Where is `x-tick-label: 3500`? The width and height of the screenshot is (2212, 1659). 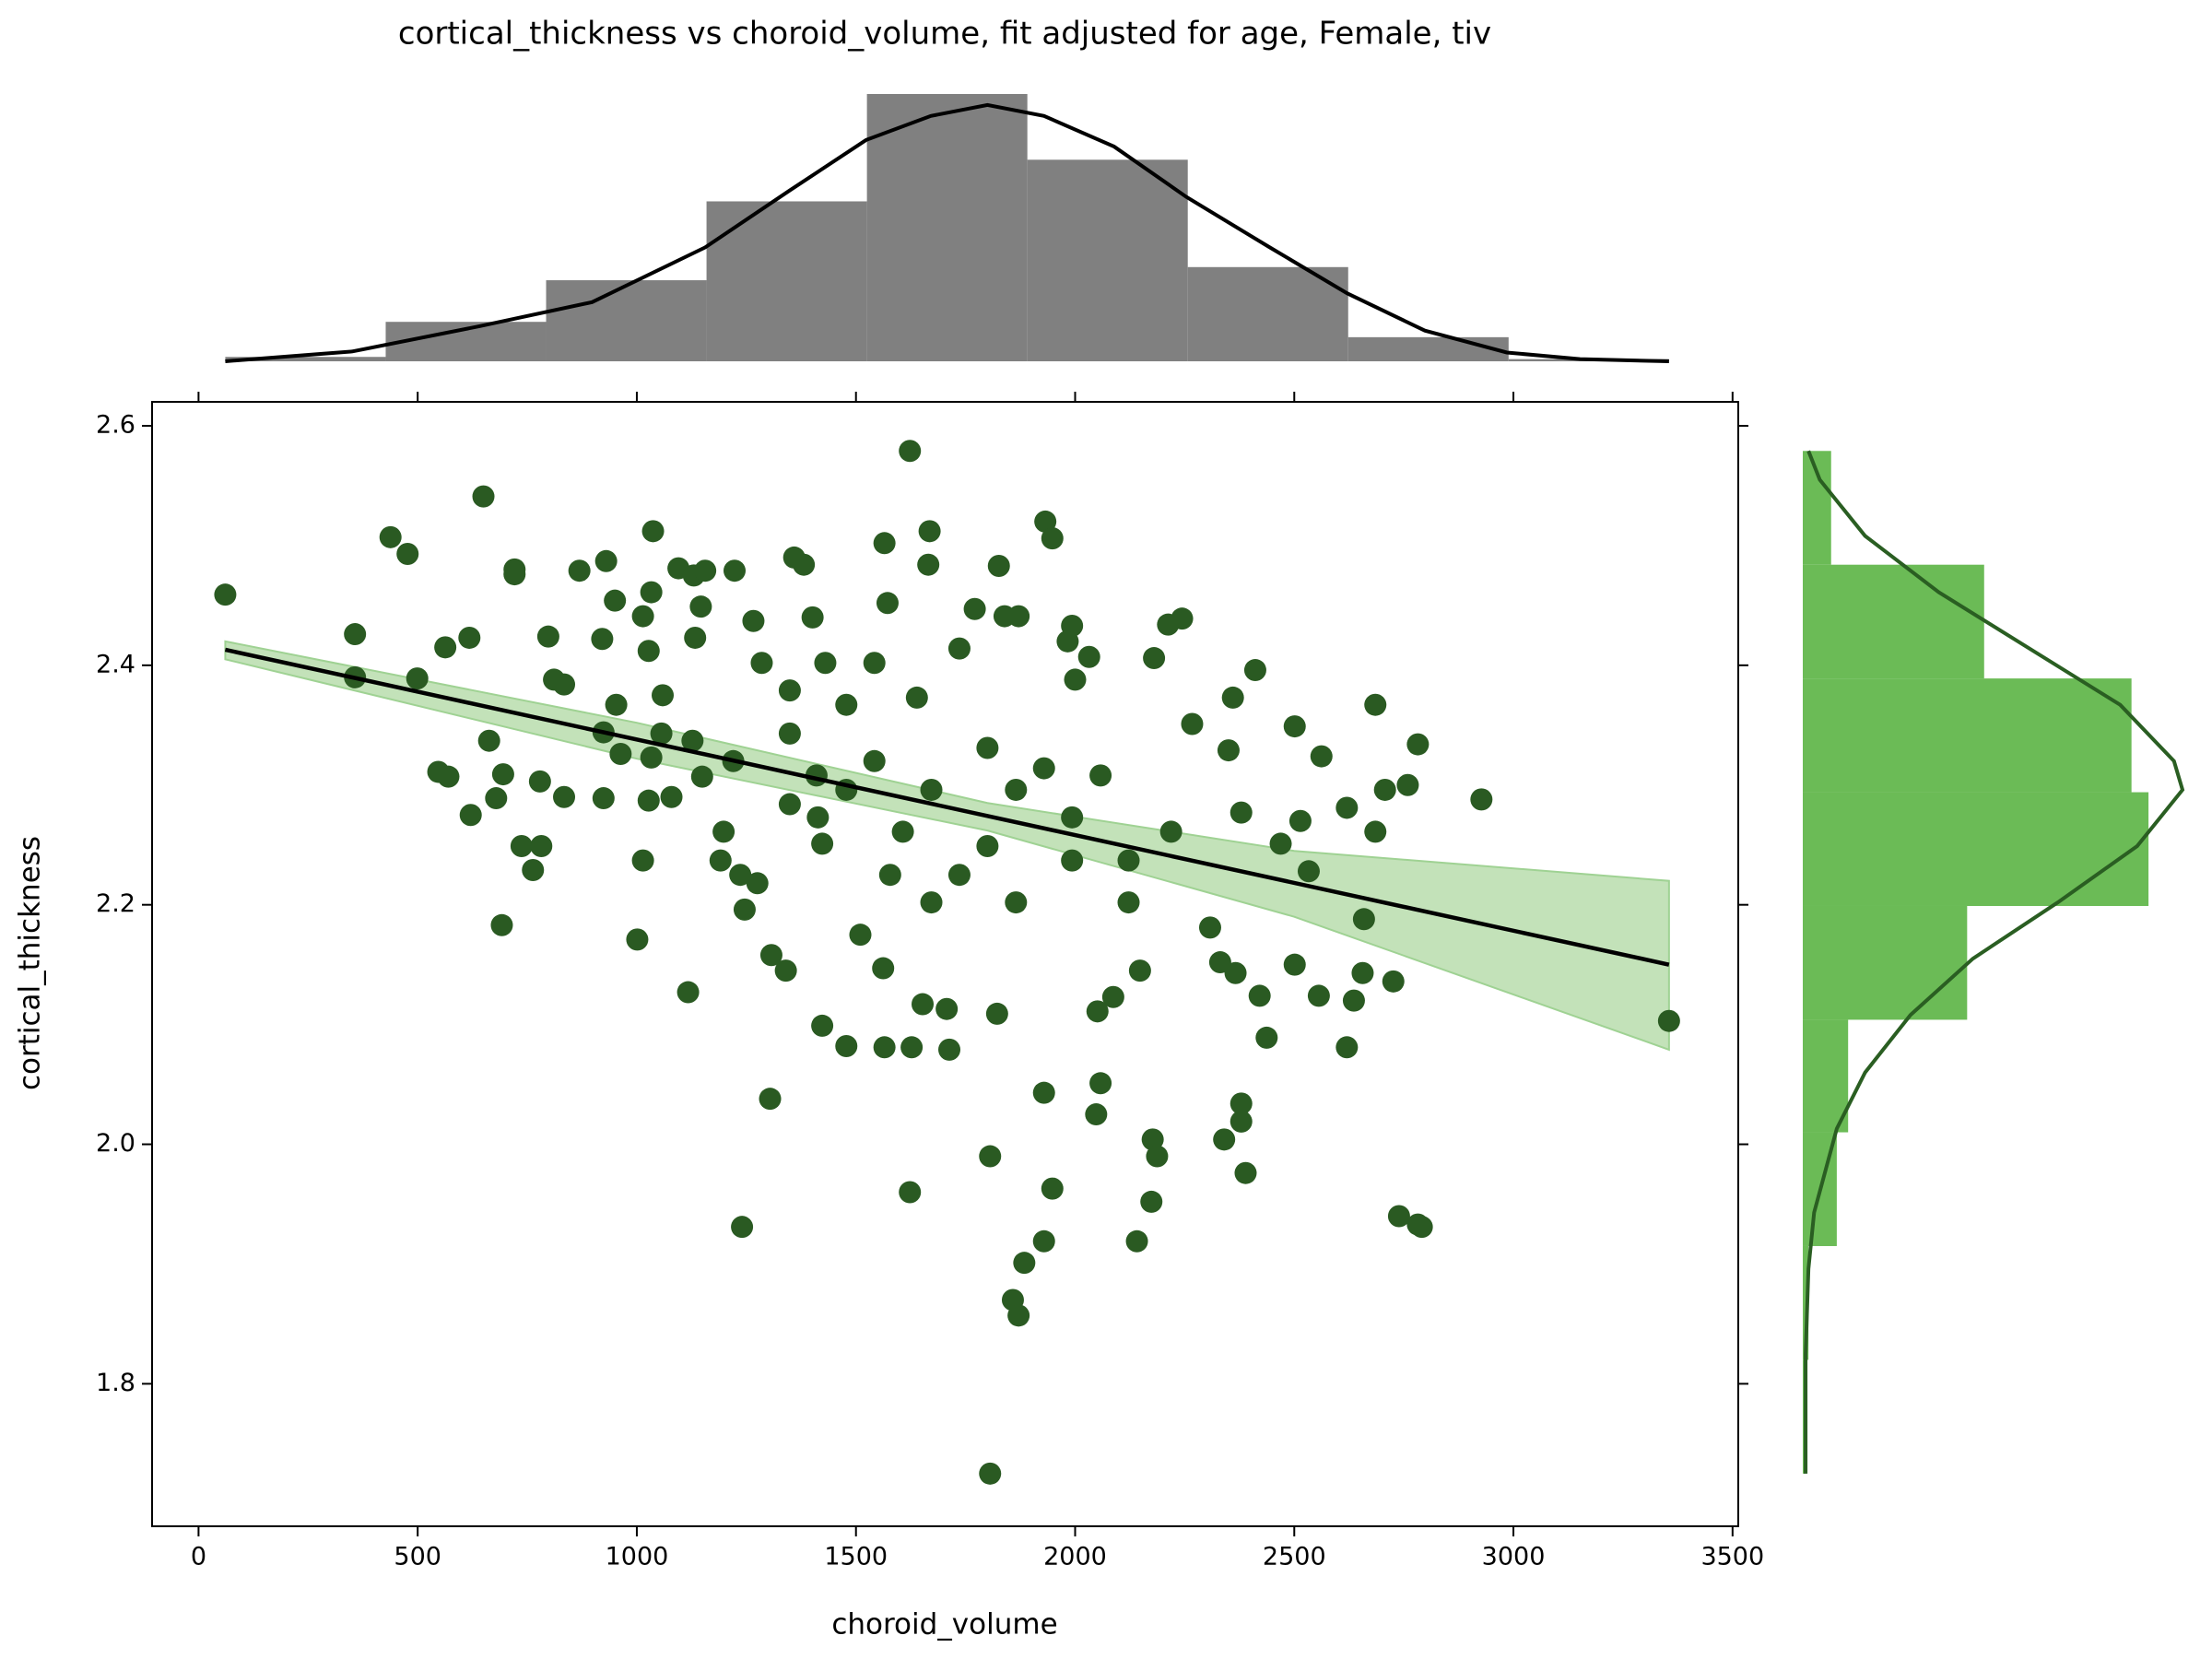
x-tick-label: 3500 is located at coordinates (1732, 1557).